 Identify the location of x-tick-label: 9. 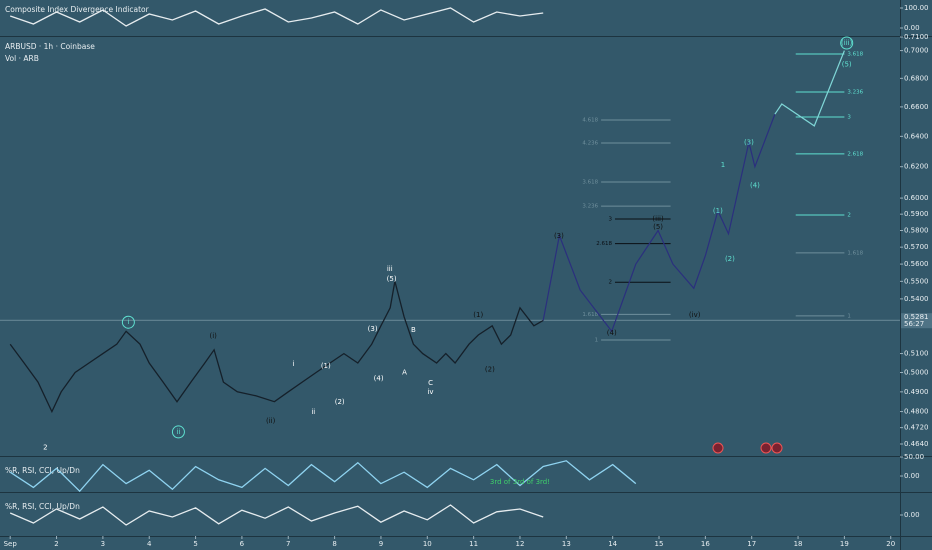
(381, 544).